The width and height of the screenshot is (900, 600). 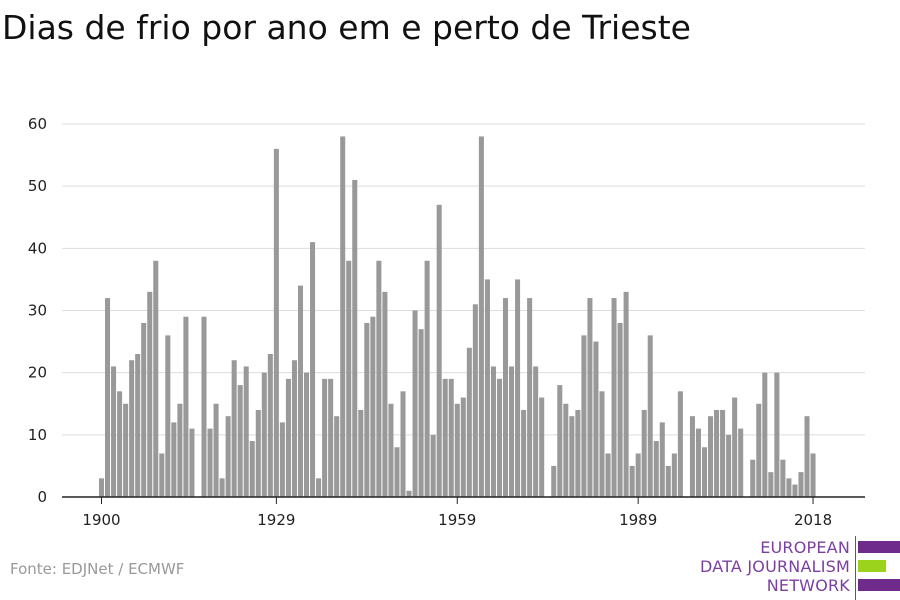 I want to click on bar-1918, so click(x=210, y=462).